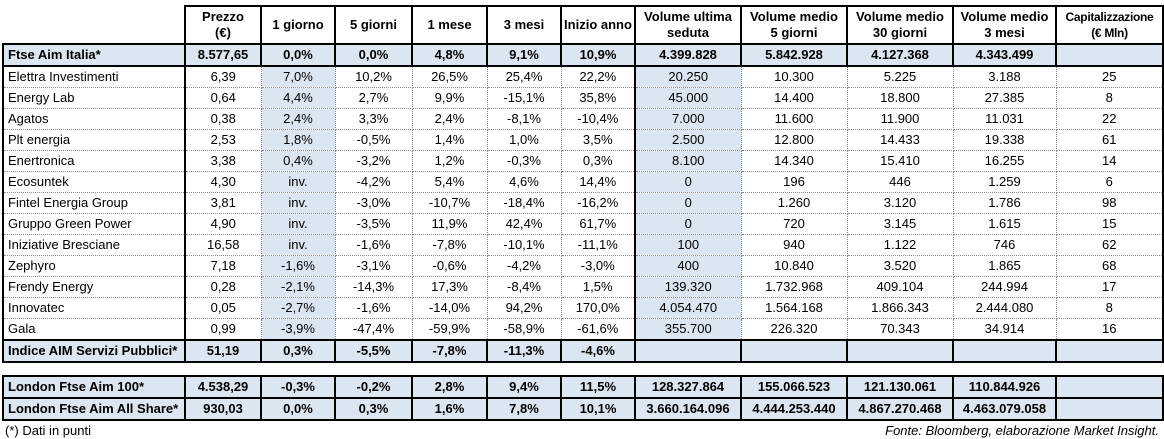 This screenshot has height=439, width=1164. Describe the element at coordinates (94, 329) in the screenshot. I see `row-name: Gala` at that location.